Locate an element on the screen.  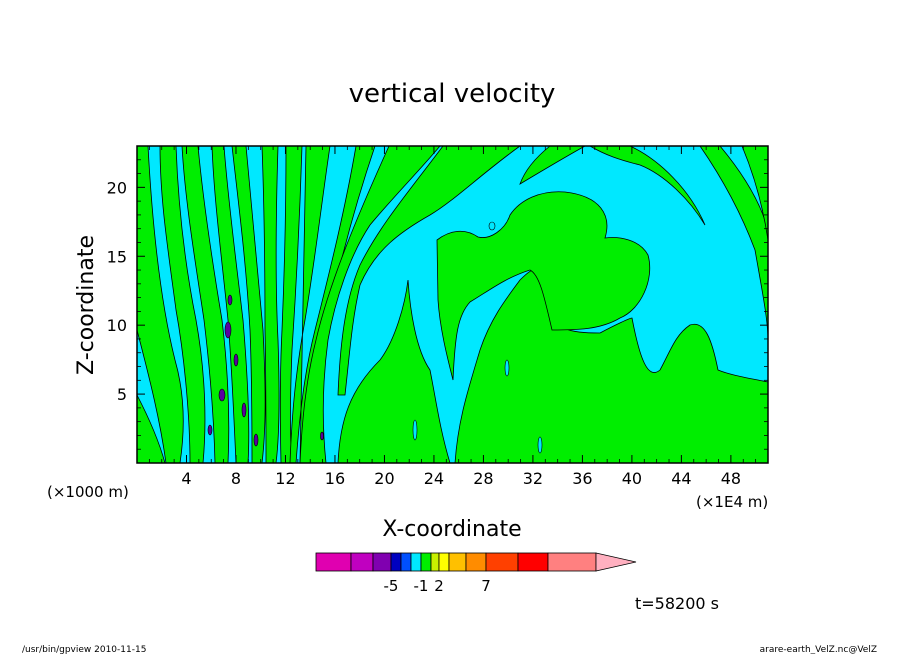
footer-right: arare-earth_VelZ.nc@VelZ is located at coordinates (818, 649).